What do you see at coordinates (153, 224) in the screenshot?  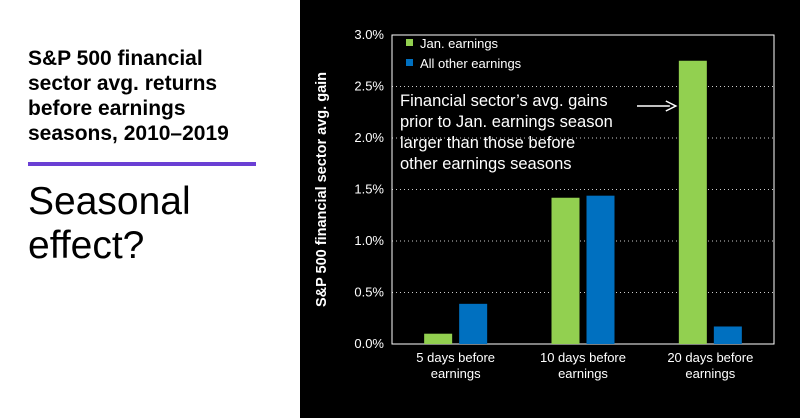 I see `subhead: Seasonal effect?` at bounding box center [153, 224].